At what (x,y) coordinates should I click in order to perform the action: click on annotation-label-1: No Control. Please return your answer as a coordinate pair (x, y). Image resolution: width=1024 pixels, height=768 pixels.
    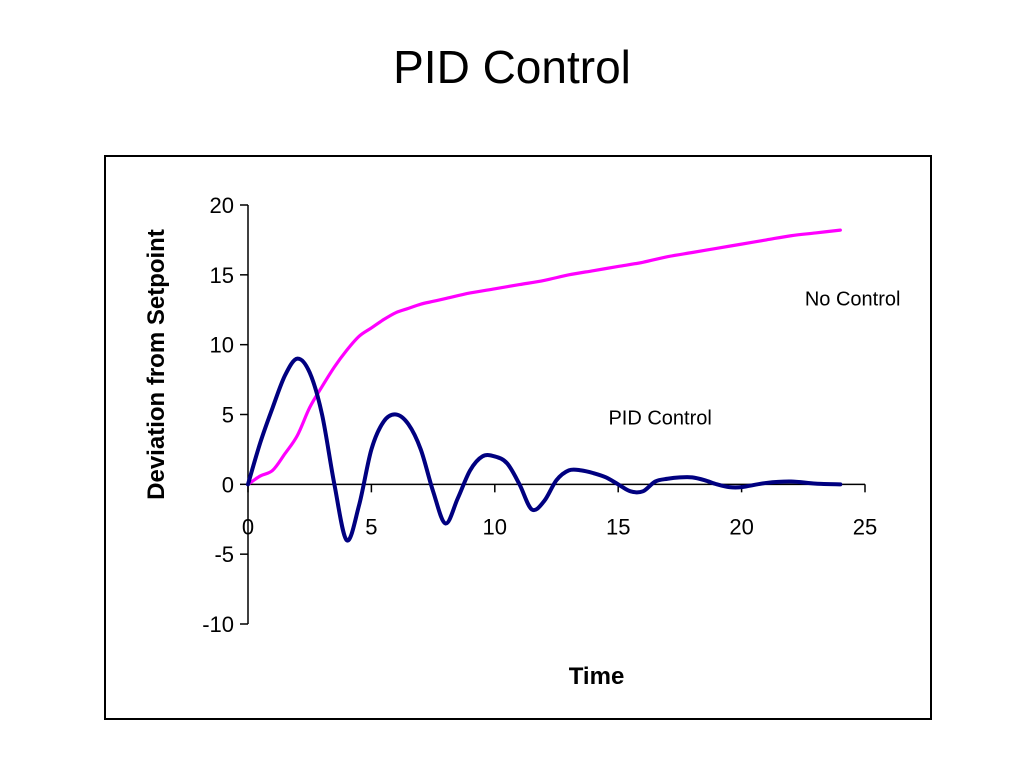
    Looking at the image, I should click on (853, 300).